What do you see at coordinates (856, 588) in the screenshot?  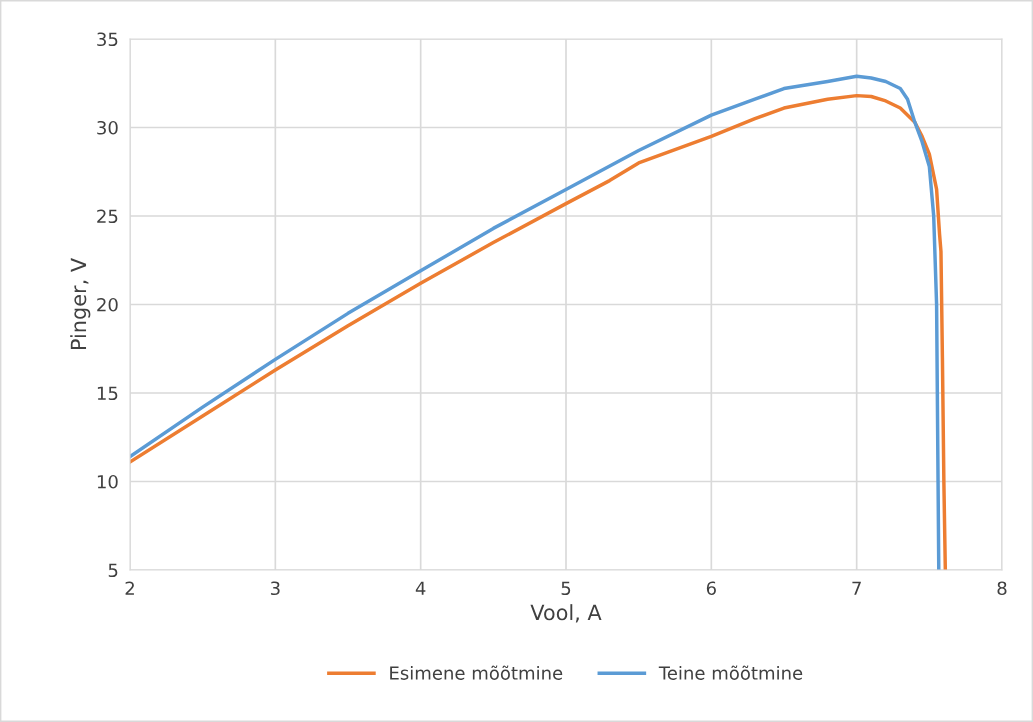 I see `x-tick-label: 7` at bounding box center [856, 588].